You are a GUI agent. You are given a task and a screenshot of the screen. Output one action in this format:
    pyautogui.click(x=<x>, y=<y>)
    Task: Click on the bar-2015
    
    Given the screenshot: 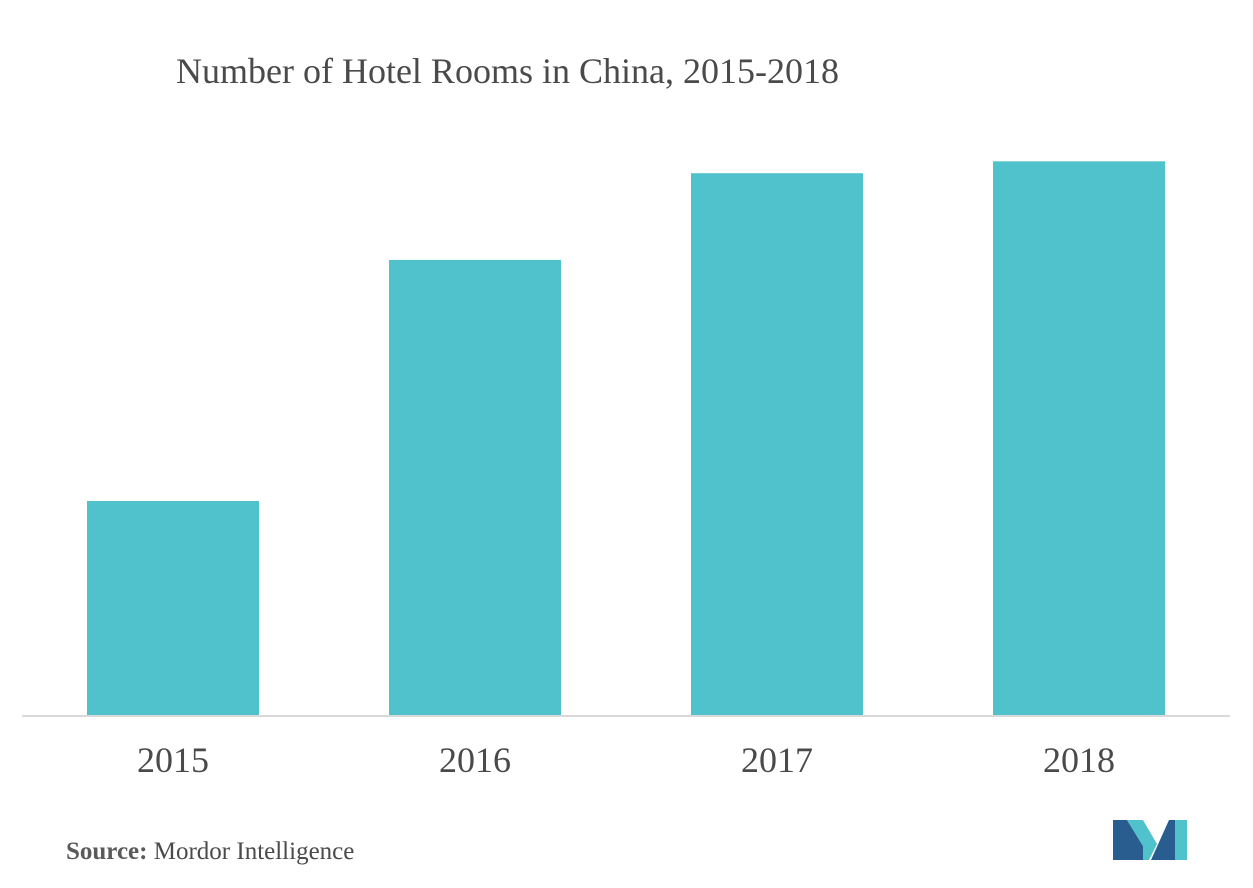 What is the action you would take?
    pyautogui.click(x=173, y=608)
    